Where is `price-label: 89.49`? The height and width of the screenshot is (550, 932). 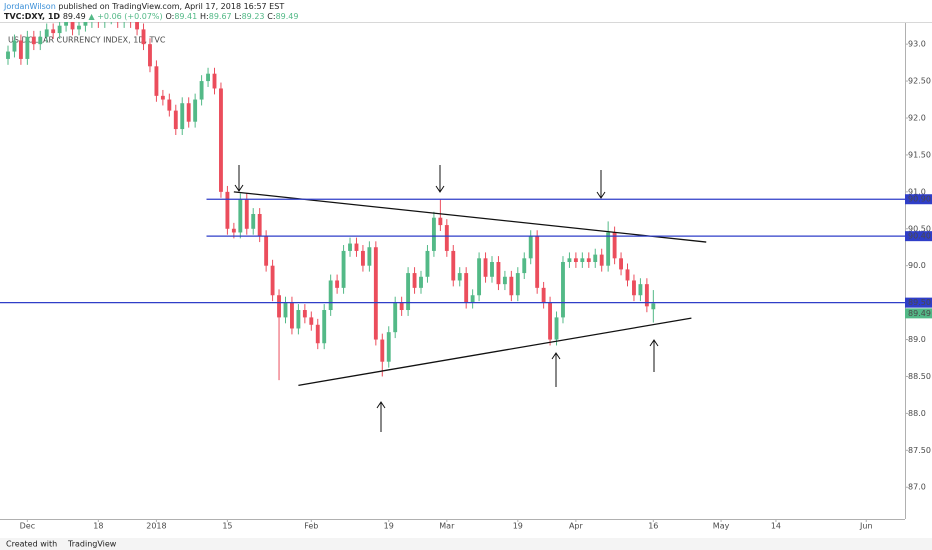
price-label: 89.49 is located at coordinates (919, 313).